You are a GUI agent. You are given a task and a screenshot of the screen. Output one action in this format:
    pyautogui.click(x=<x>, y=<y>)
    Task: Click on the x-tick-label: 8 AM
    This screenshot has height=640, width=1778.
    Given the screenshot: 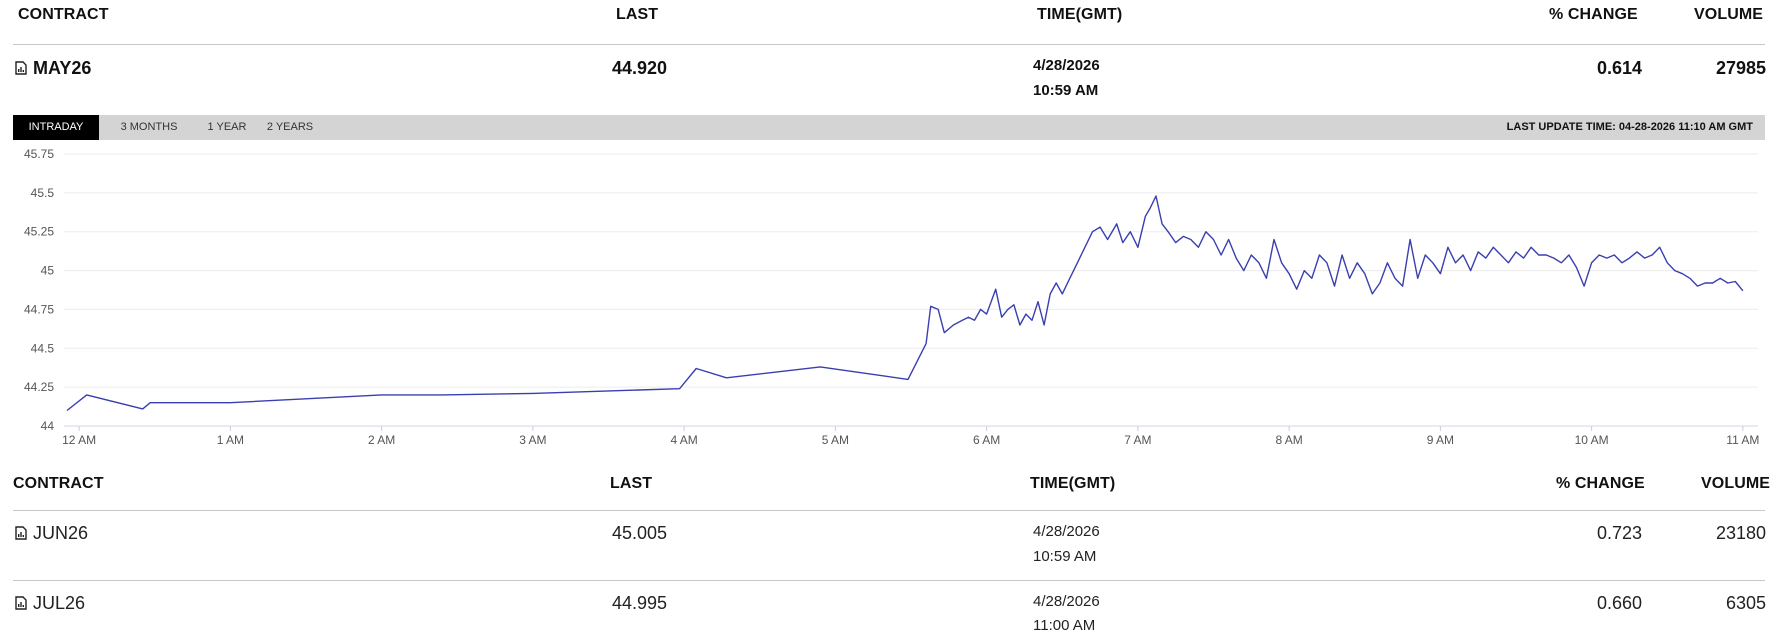 What is the action you would take?
    pyautogui.click(x=1288, y=440)
    